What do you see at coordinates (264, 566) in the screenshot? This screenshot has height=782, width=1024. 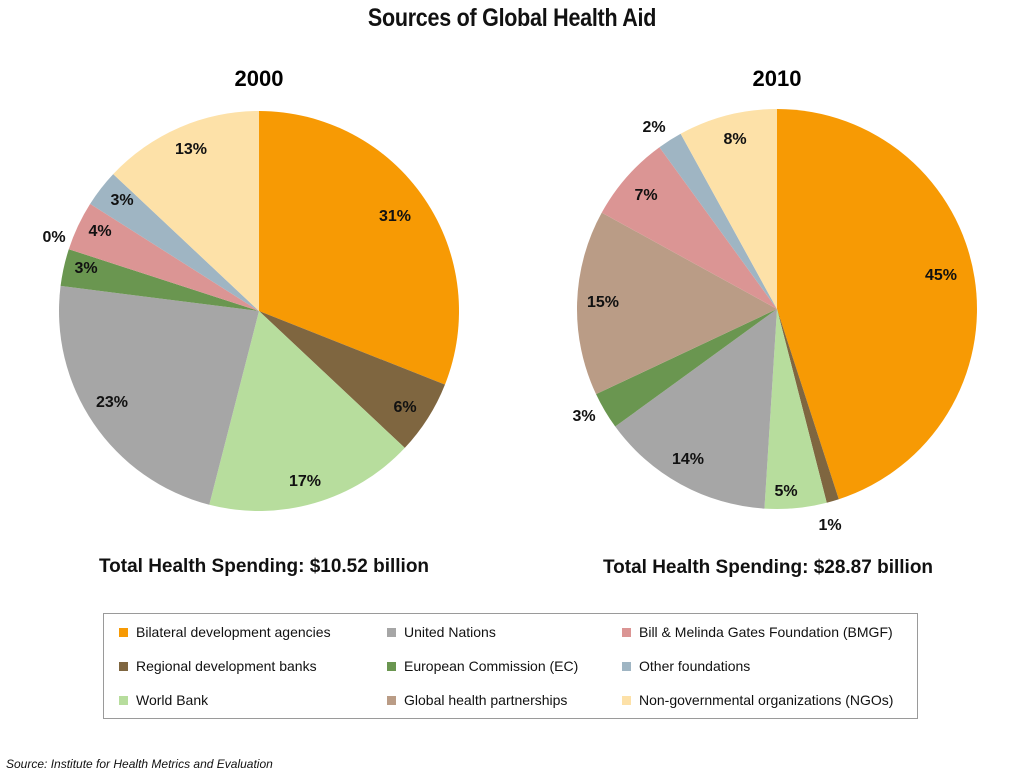 I see `pie-2000-total-label: Total Health Spending: $10.52 billion` at bounding box center [264, 566].